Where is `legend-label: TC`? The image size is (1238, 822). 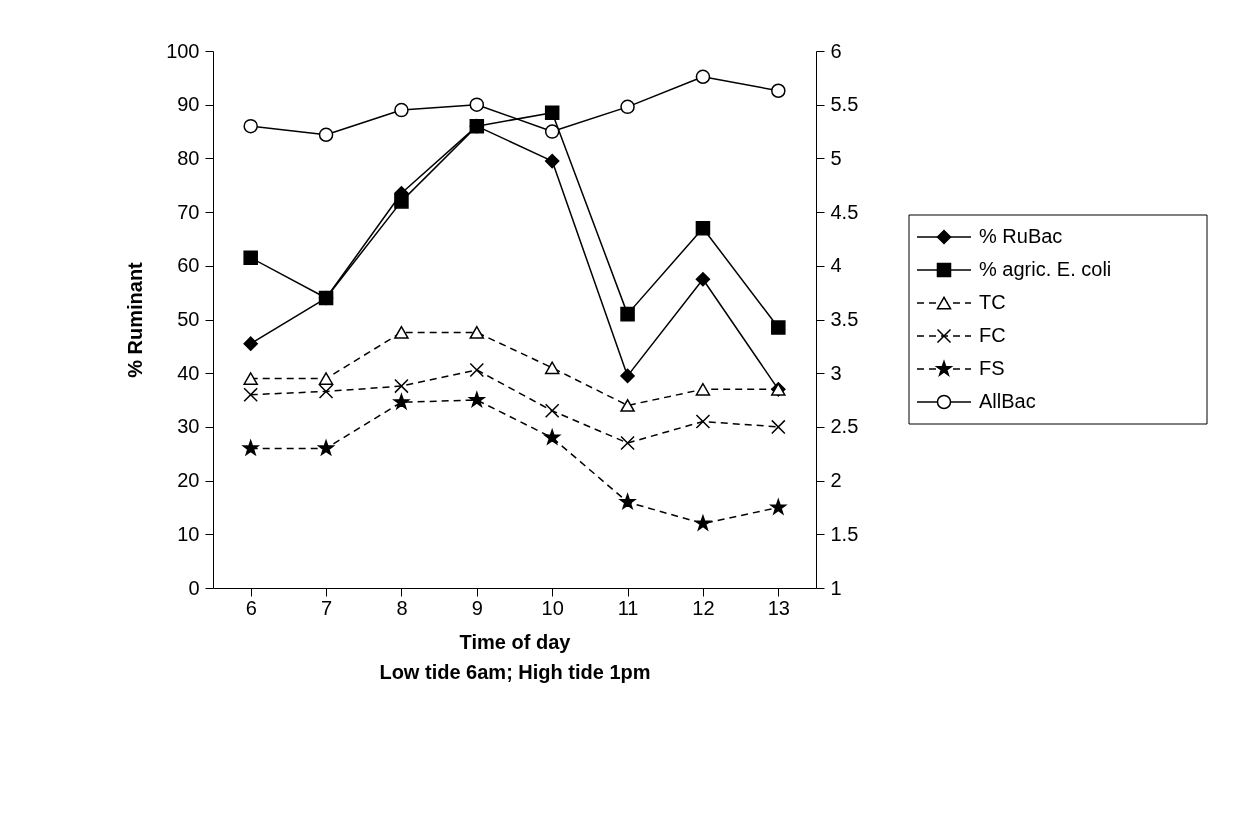
legend-label: TC is located at coordinates (992, 302).